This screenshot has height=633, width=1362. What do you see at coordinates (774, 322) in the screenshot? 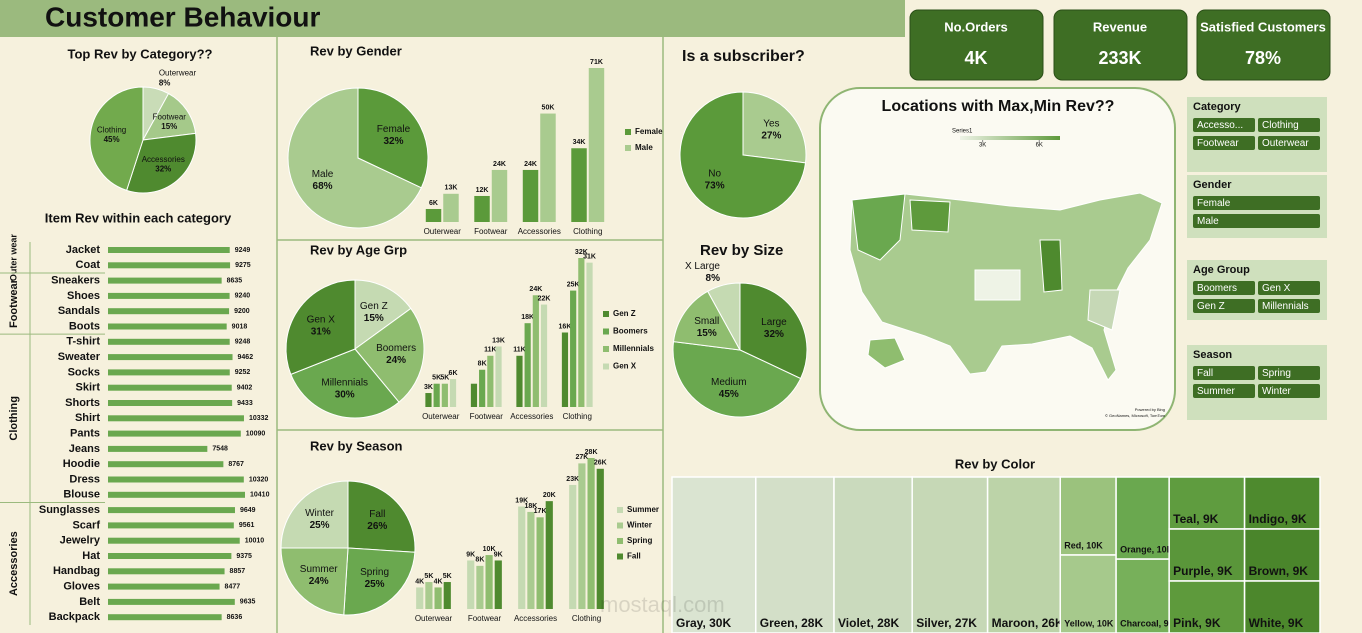
I see `pie-label: Large` at bounding box center [774, 322].